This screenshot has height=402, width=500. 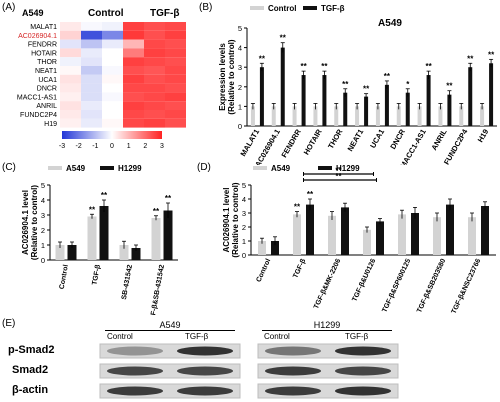 I want to click on western-blot, so click(x=249, y=371).